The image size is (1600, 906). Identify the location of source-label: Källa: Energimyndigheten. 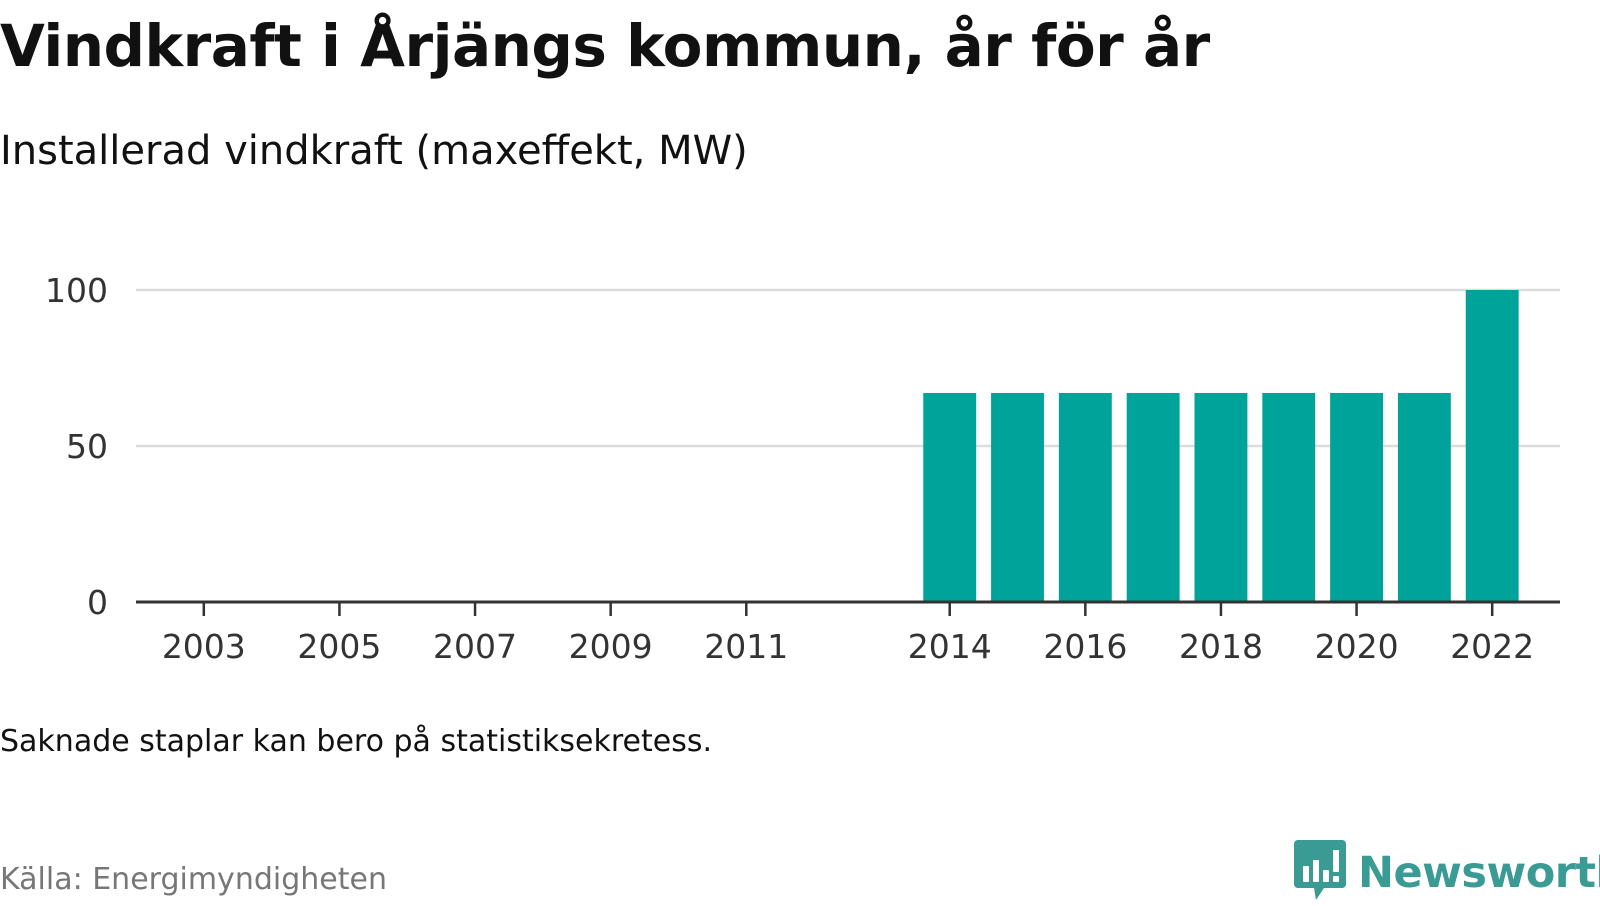
(193, 879).